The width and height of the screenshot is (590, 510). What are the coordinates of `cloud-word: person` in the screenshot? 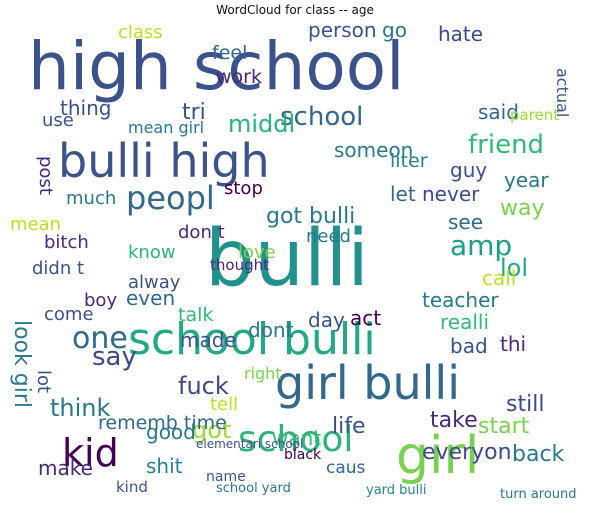 It's located at (342, 31).